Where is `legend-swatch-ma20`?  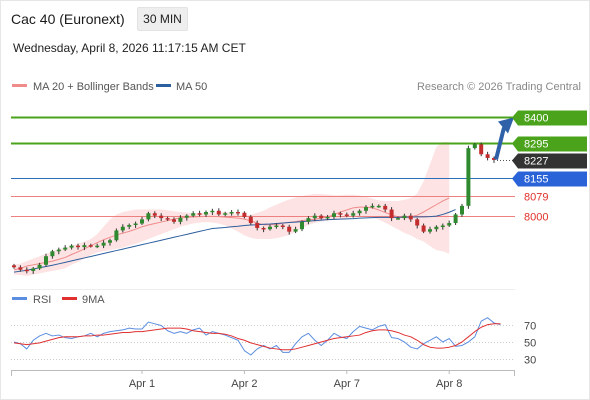 legend-swatch-ma20 is located at coordinates (19, 85).